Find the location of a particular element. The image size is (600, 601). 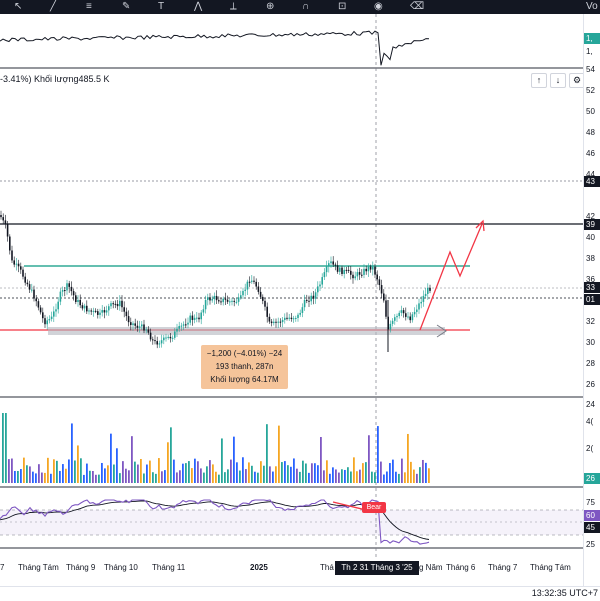

lock-icon: ⊡ is located at coordinates (342, 6).